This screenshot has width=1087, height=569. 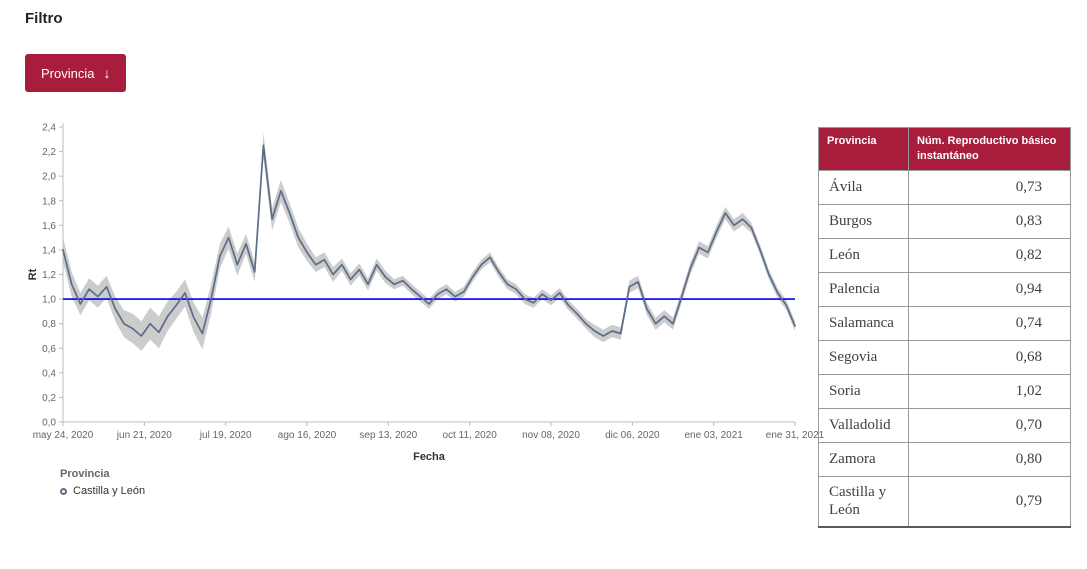 What do you see at coordinates (863, 425) in the screenshot?
I see `province-cell: Valladolid` at bounding box center [863, 425].